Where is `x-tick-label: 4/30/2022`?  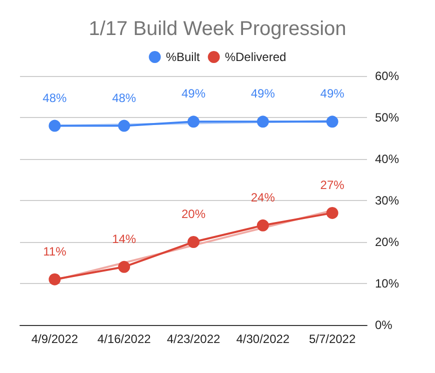 x-tick-label: 4/30/2022 is located at coordinates (263, 339).